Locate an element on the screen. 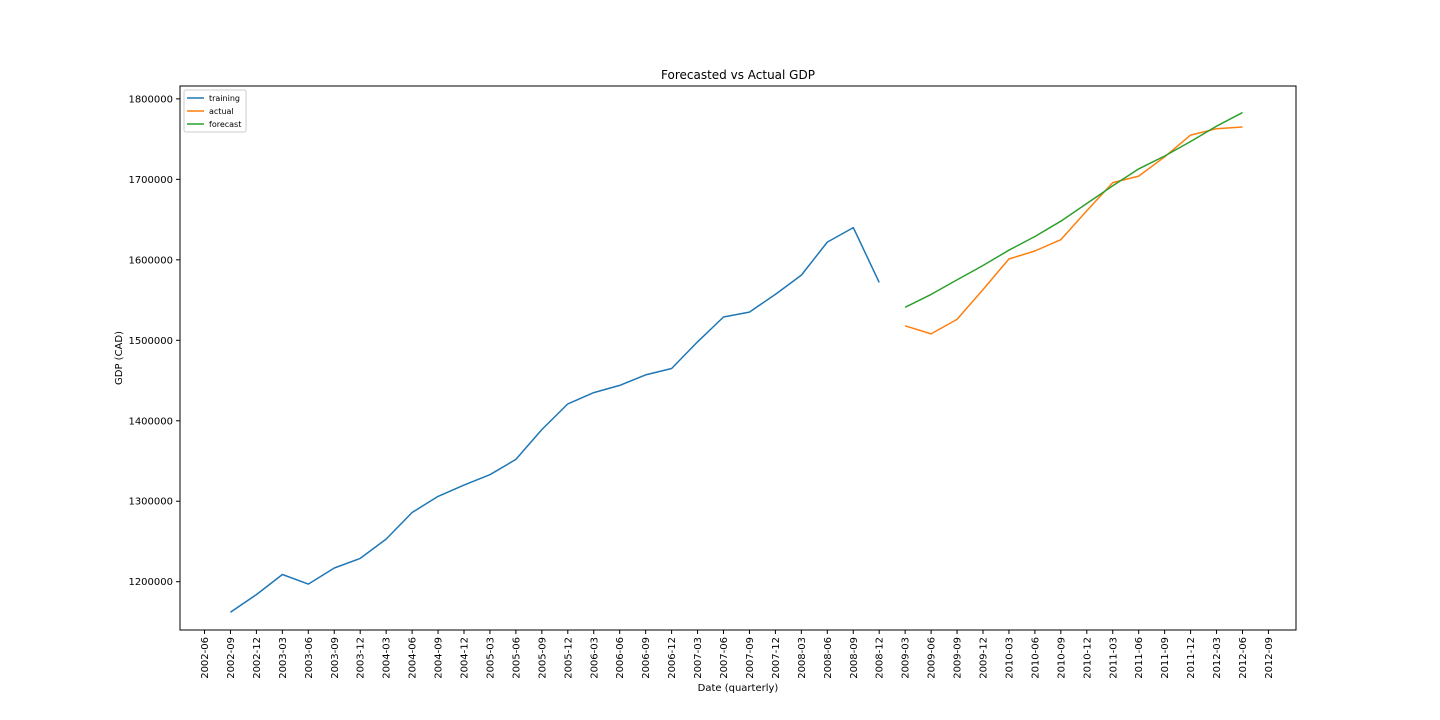 This screenshot has width=1440, height=720. x-tick-label: 2003-09 is located at coordinates (335, 658).